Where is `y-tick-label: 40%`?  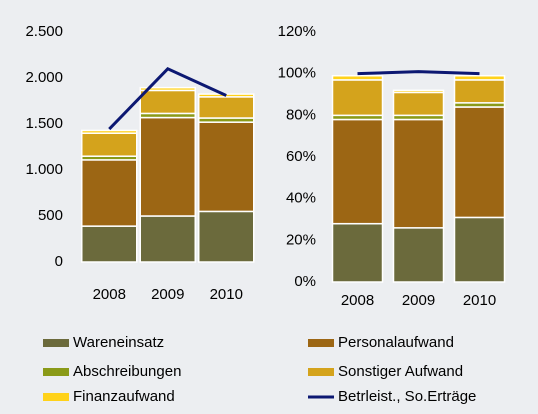 y-tick-label: 40% is located at coordinates (301, 198).